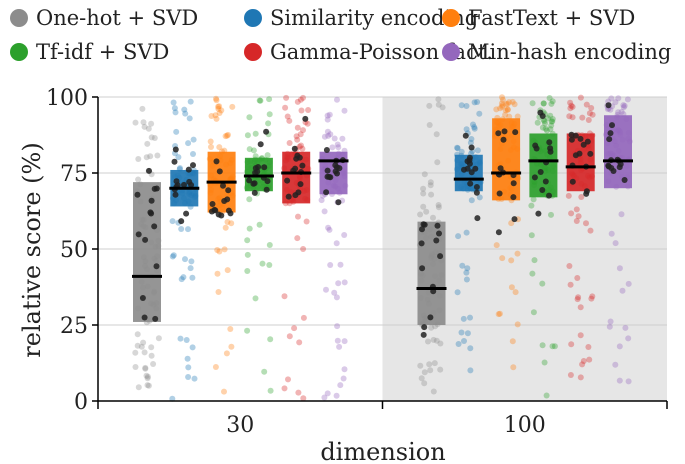 Image resolution: width=685 pixels, height=464 pixels. I want to click on x-tick-label-100: 100, so click(525, 425).